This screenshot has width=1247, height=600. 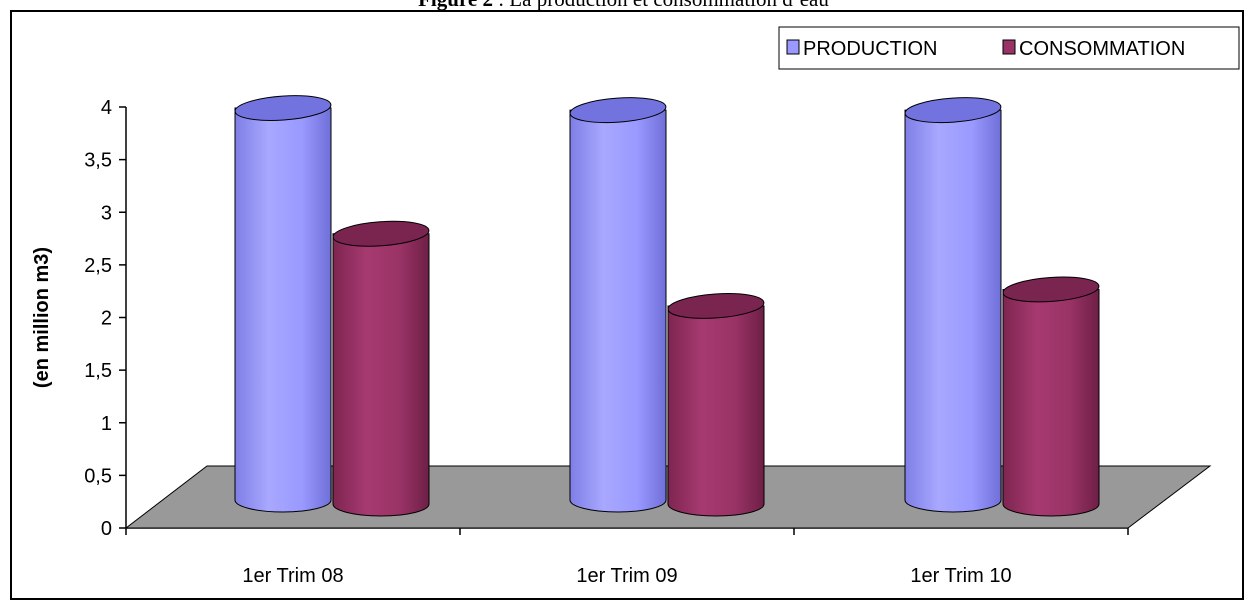 What do you see at coordinates (98, 371) in the screenshot?
I see `y-tick-label: 1,5` at bounding box center [98, 371].